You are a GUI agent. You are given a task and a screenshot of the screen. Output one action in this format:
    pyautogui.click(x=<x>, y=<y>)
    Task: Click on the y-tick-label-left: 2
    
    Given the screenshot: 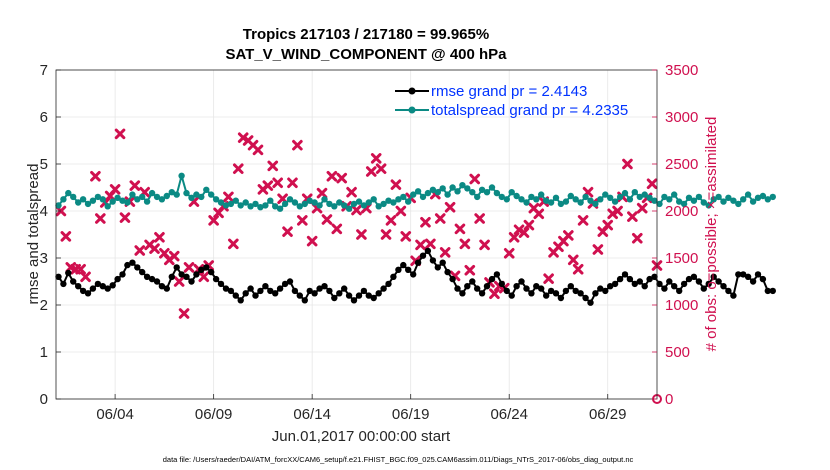 What is the action you would take?
    pyautogui.click(x=44, y=305)
    